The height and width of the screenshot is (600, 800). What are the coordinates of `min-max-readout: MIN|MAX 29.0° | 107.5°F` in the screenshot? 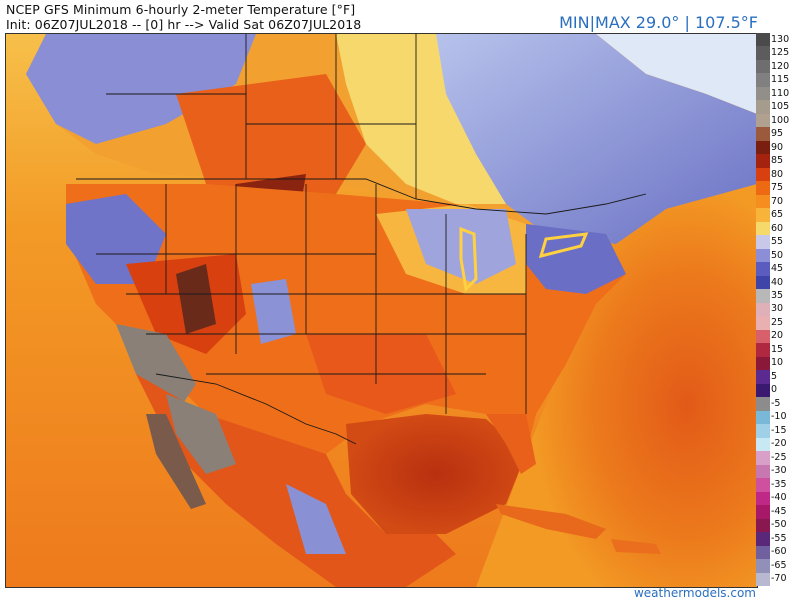 It's located at (658, 22).